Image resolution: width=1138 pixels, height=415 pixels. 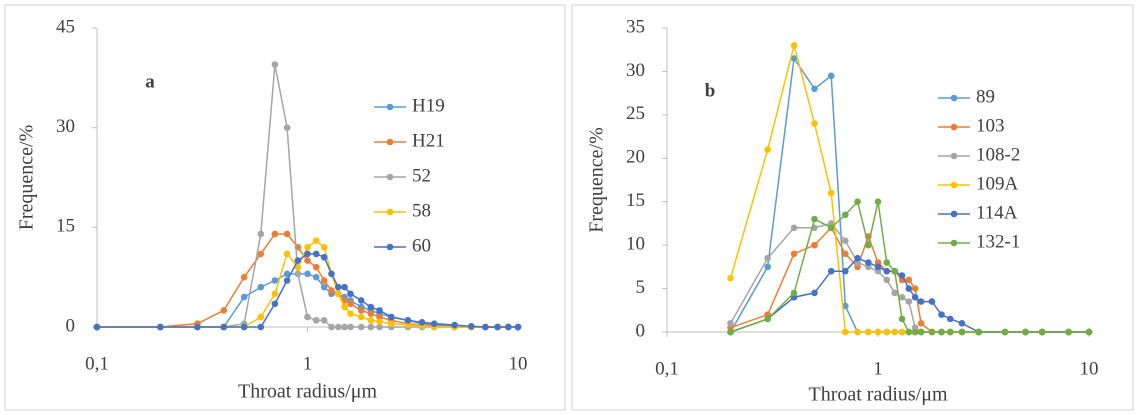 What do you see at coordinates (635, 113) in the screenshot?
I see `y-tick-label: 25` at bounding box center [635, 113].